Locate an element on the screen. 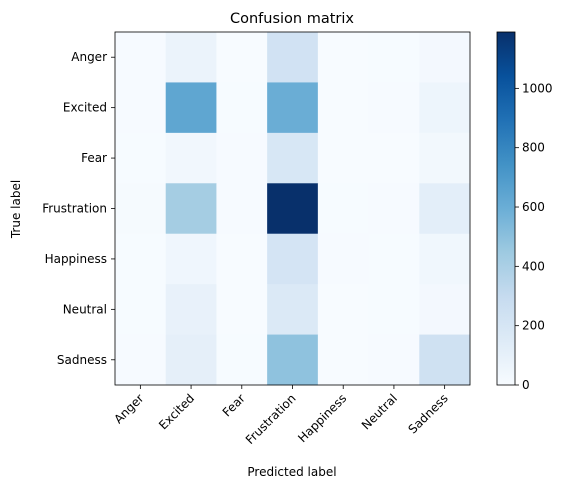 This screenshot has width=569, height=489. x-tick-label: Excited is located at coordinates (176, 411).